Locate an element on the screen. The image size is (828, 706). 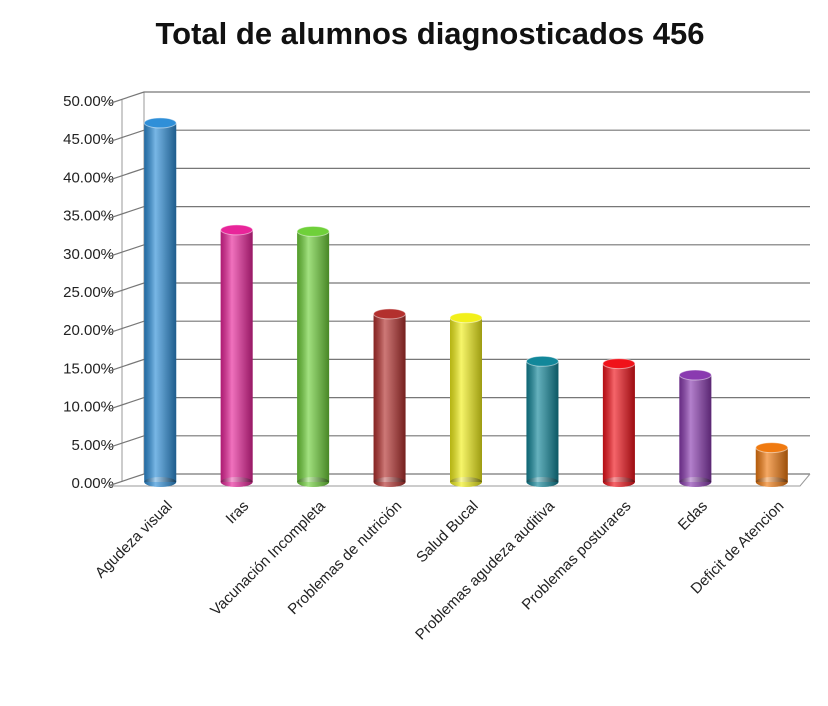
x-tick-label: Agudeza visual is located at coordinates (134, 540).